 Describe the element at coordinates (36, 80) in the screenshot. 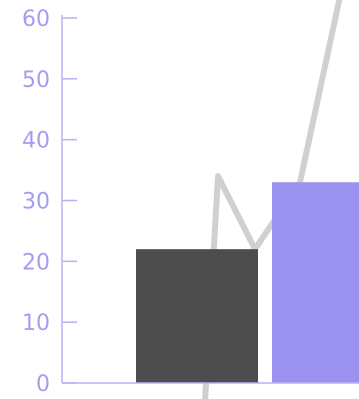

I see `y-tick-label: 50` at that location.